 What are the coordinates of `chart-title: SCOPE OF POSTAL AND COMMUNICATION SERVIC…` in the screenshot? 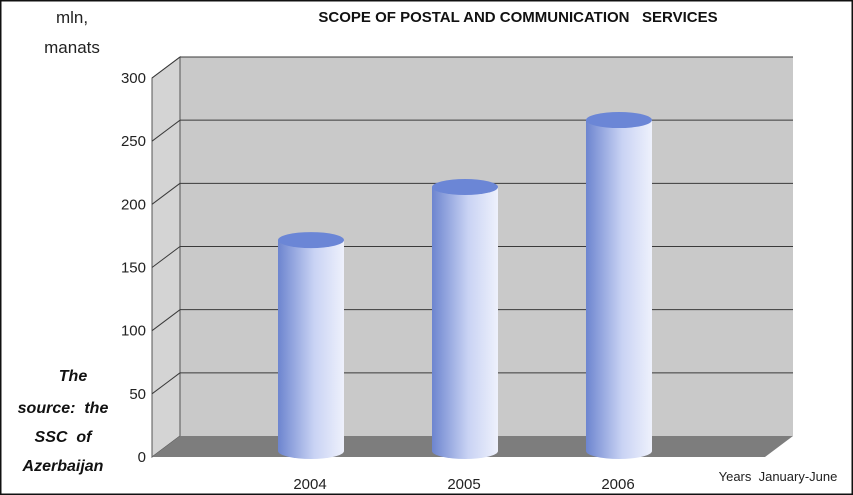 It's located at (517, 17).